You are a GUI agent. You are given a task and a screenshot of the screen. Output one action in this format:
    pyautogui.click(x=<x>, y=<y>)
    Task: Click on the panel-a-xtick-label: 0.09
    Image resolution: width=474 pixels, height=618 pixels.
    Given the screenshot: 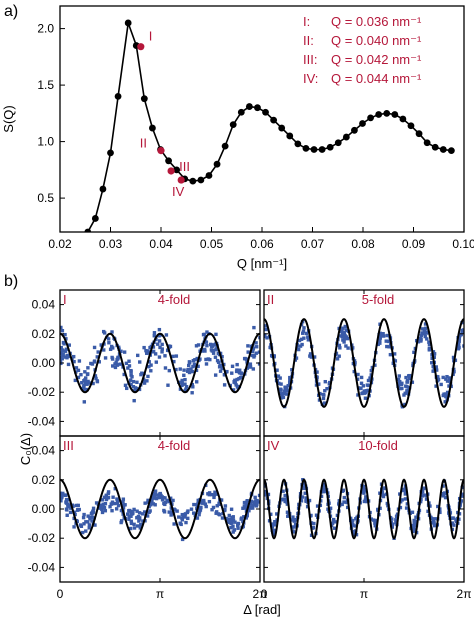 What is the action you would take?
    pyautogui.click(x=414, y=244)
    